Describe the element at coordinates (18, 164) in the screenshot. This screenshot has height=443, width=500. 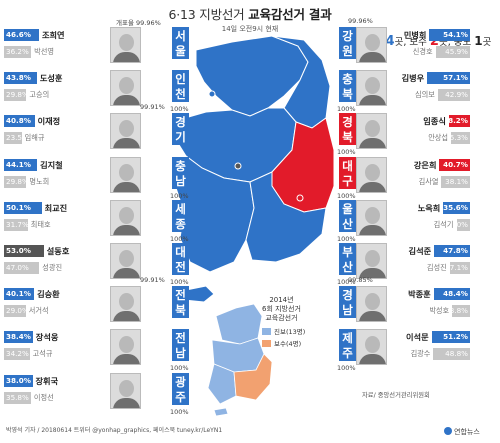
I see `region-4-winner-pct: 44.1%` at that location.